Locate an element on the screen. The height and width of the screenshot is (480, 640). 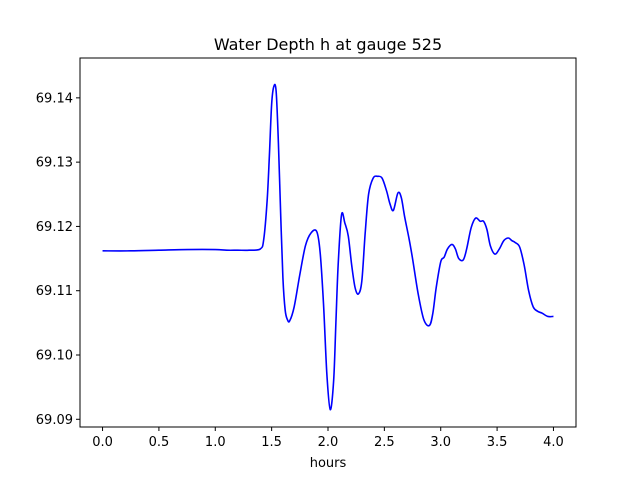
y-tick-label: 69.09 is located at coordinates (54, 420).